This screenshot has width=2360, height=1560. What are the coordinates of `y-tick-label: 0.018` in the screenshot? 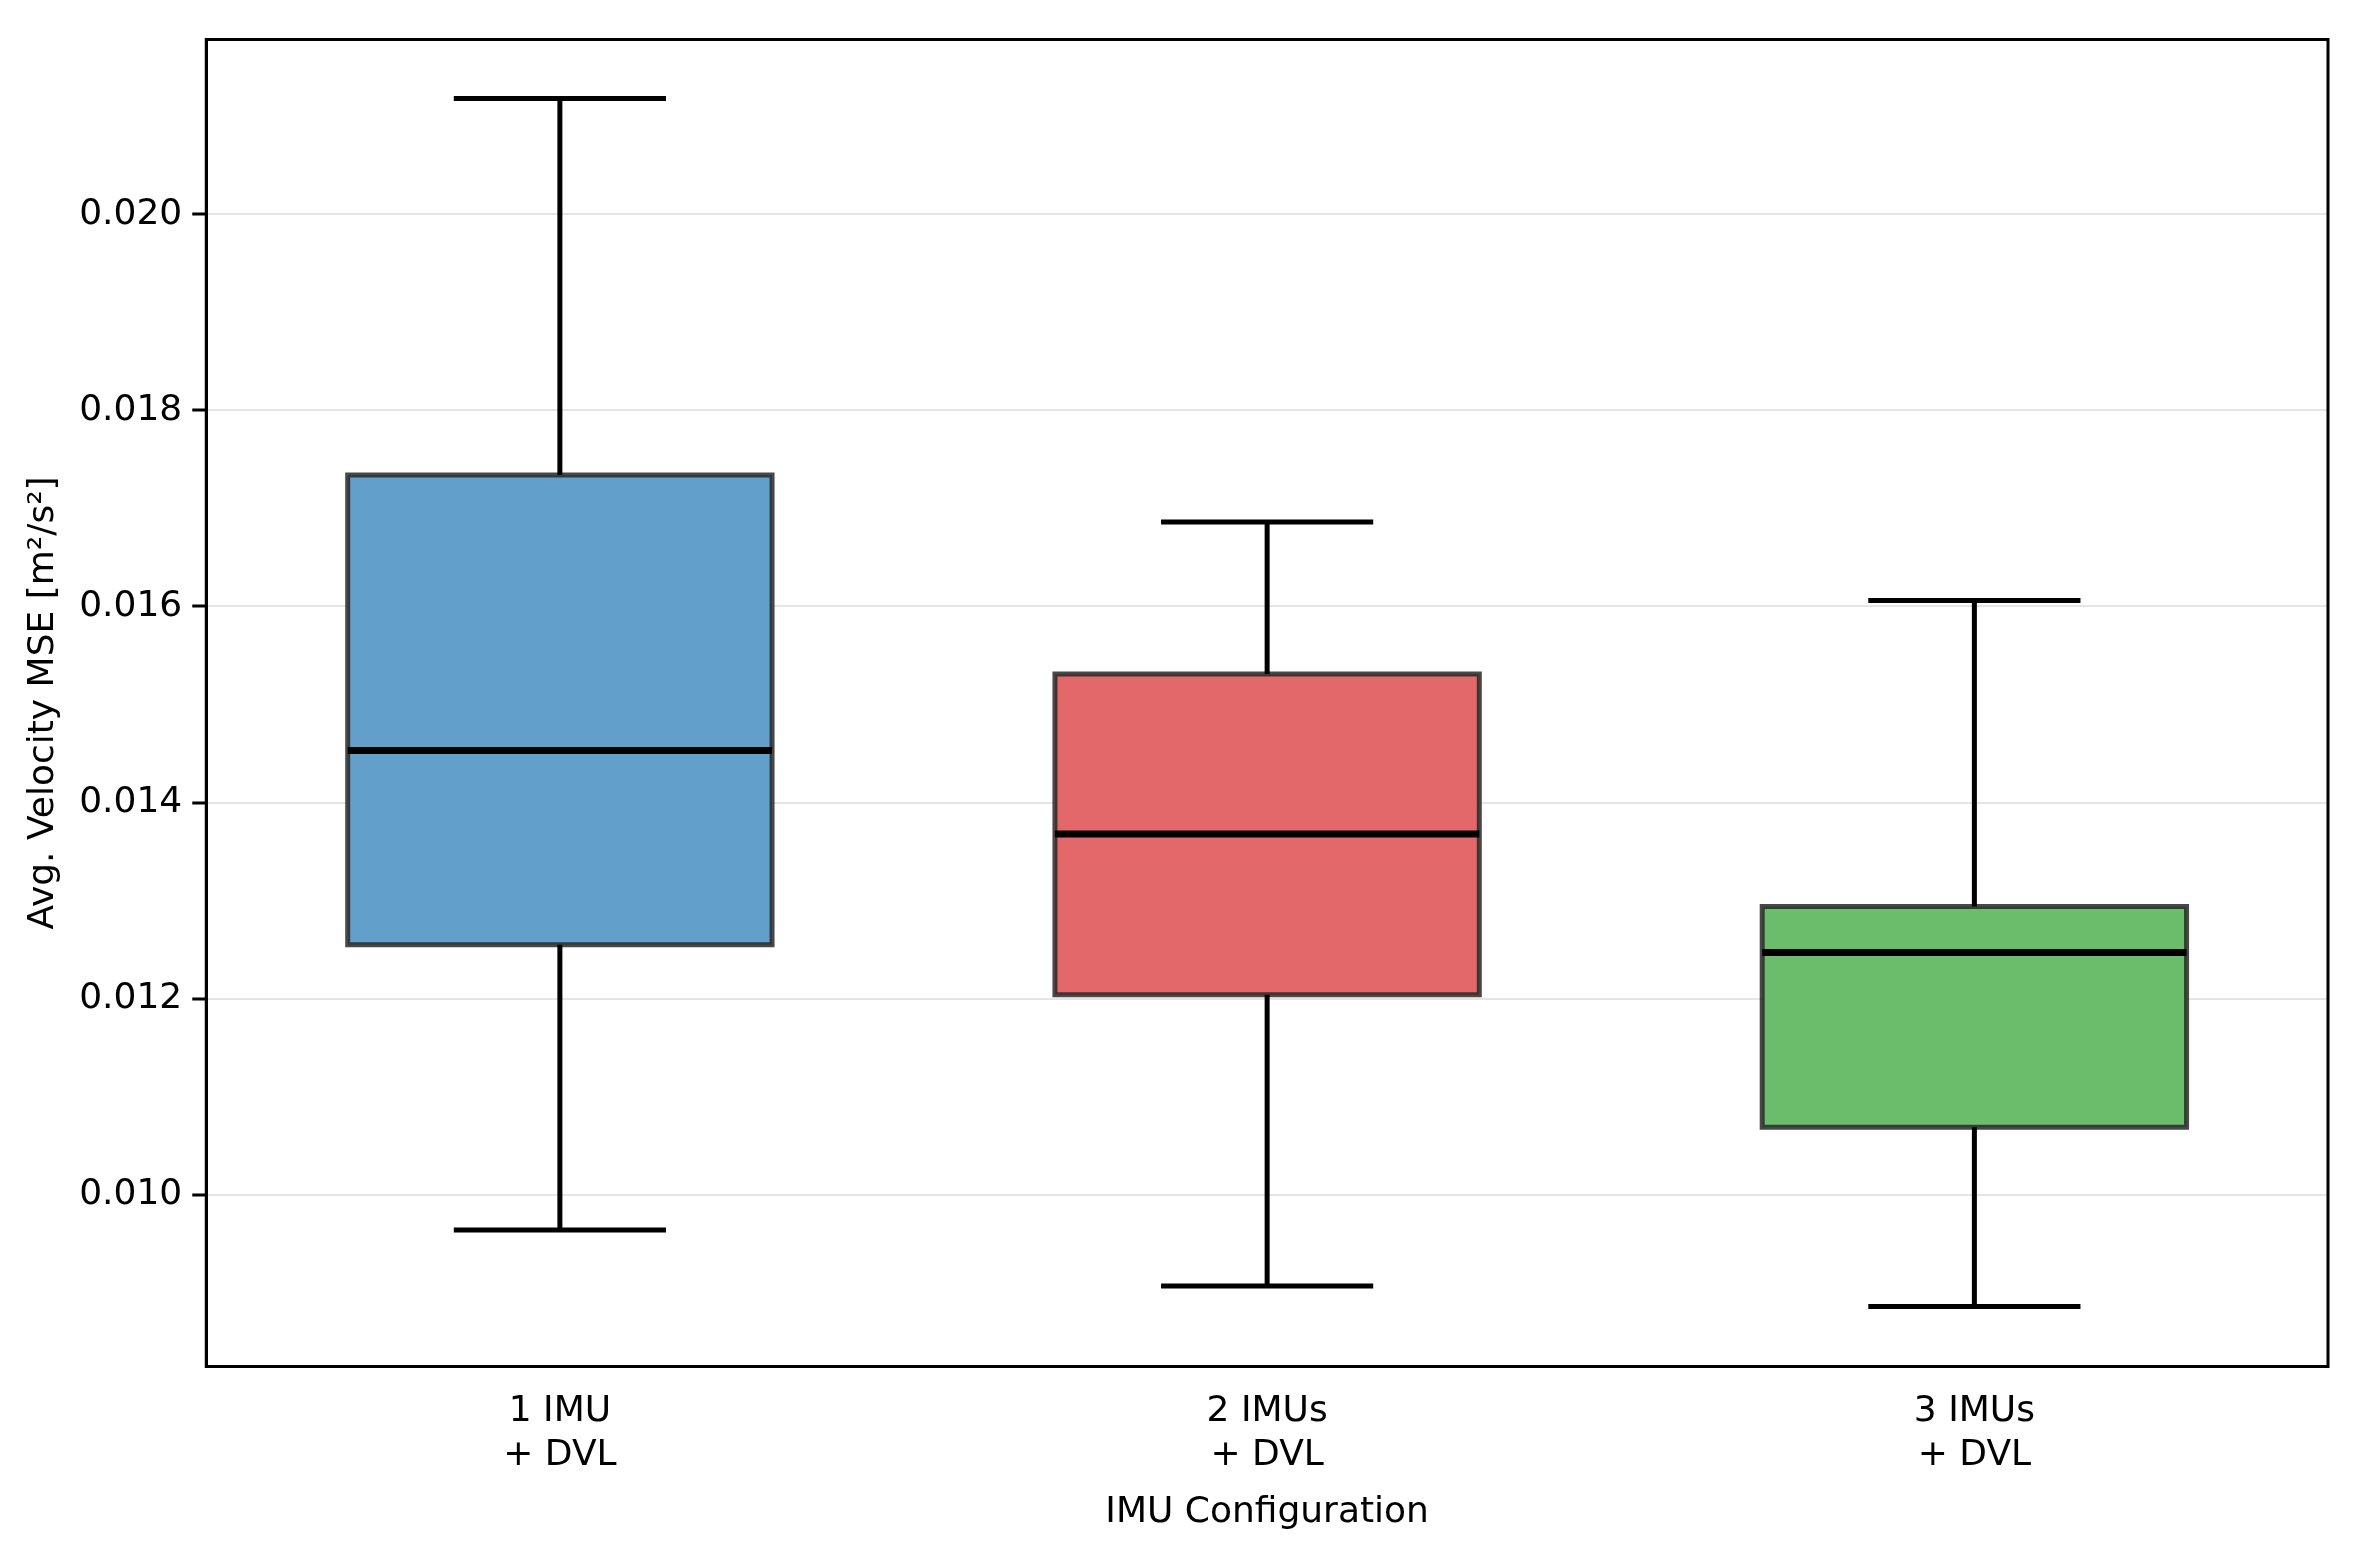 It's located at (131, 407).